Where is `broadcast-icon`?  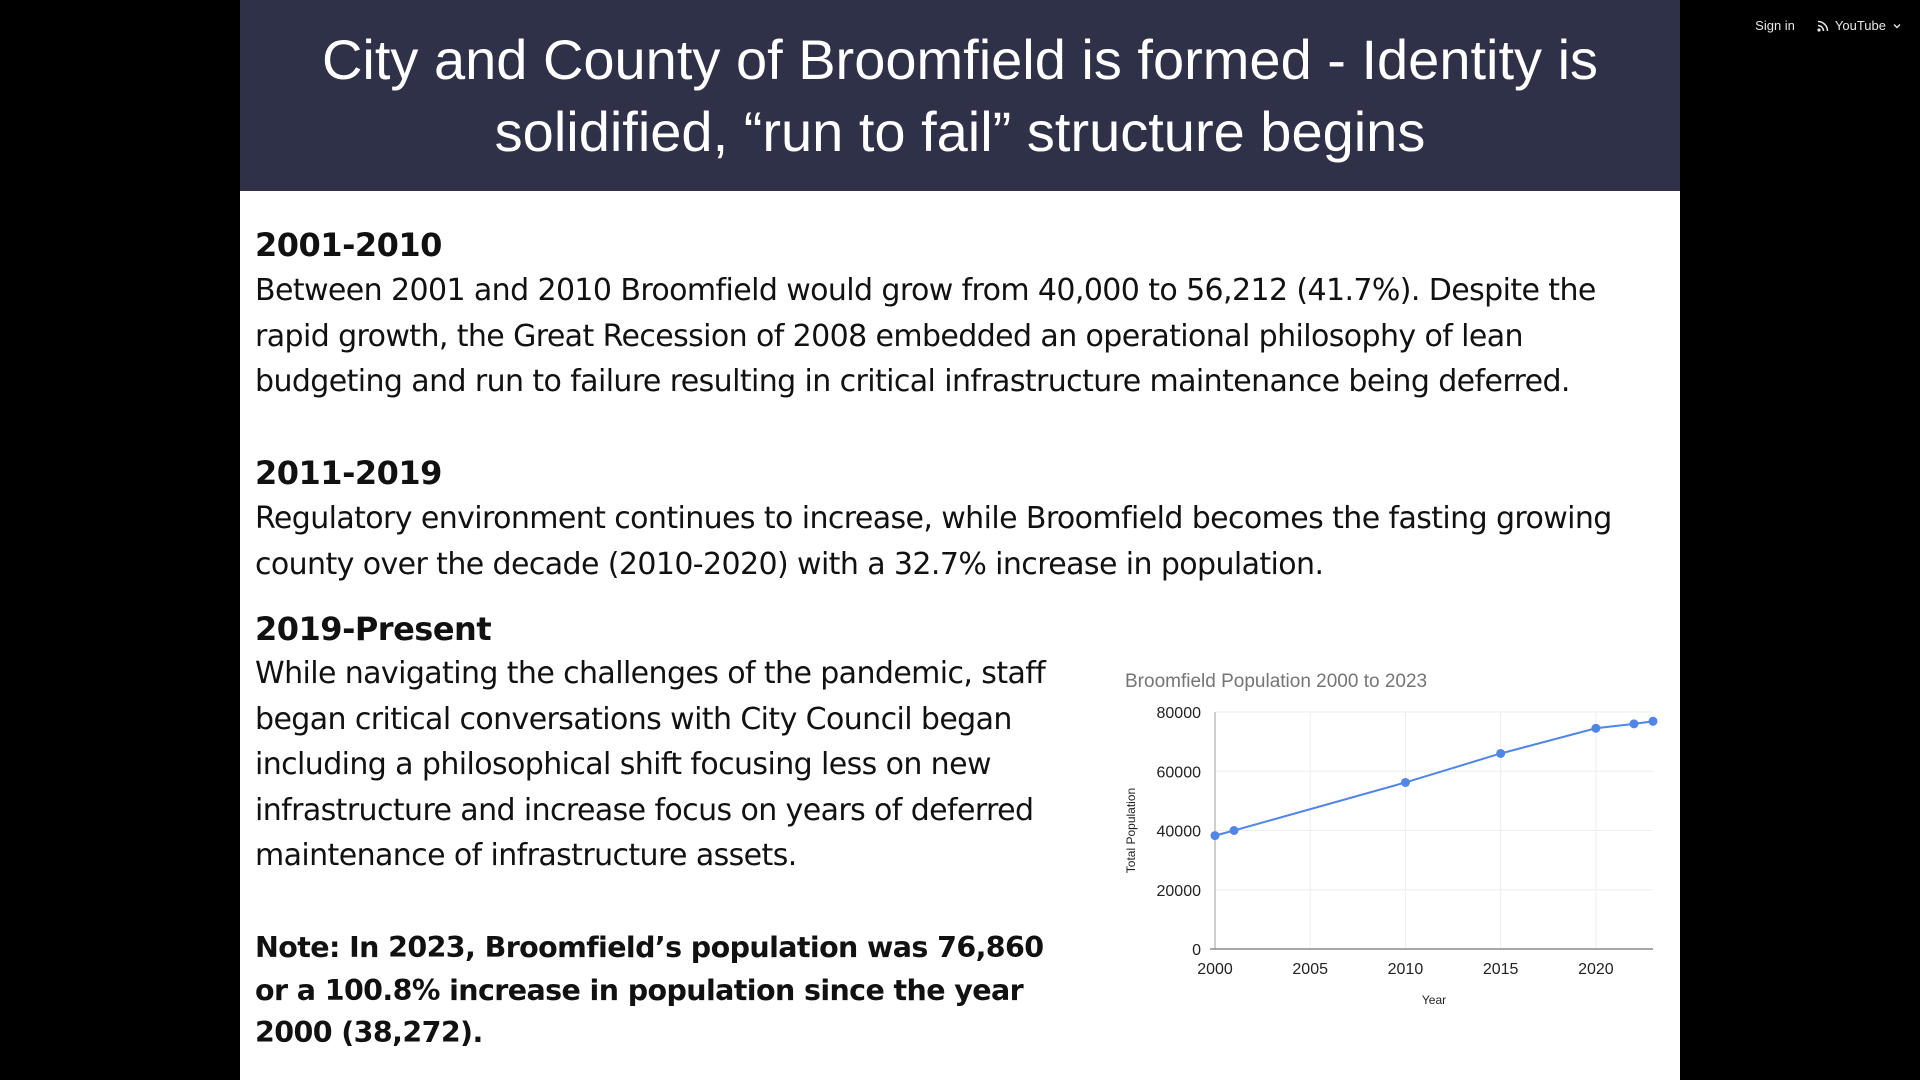 broadcast-icon is located at coordinates (1823, 26).